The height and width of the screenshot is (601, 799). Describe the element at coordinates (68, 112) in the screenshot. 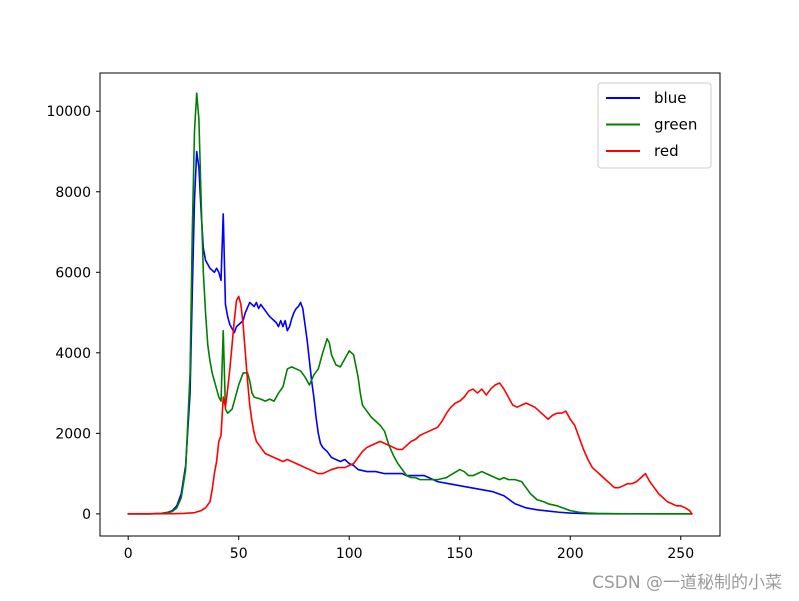

I see `y-tick-label: 10000` at that location.